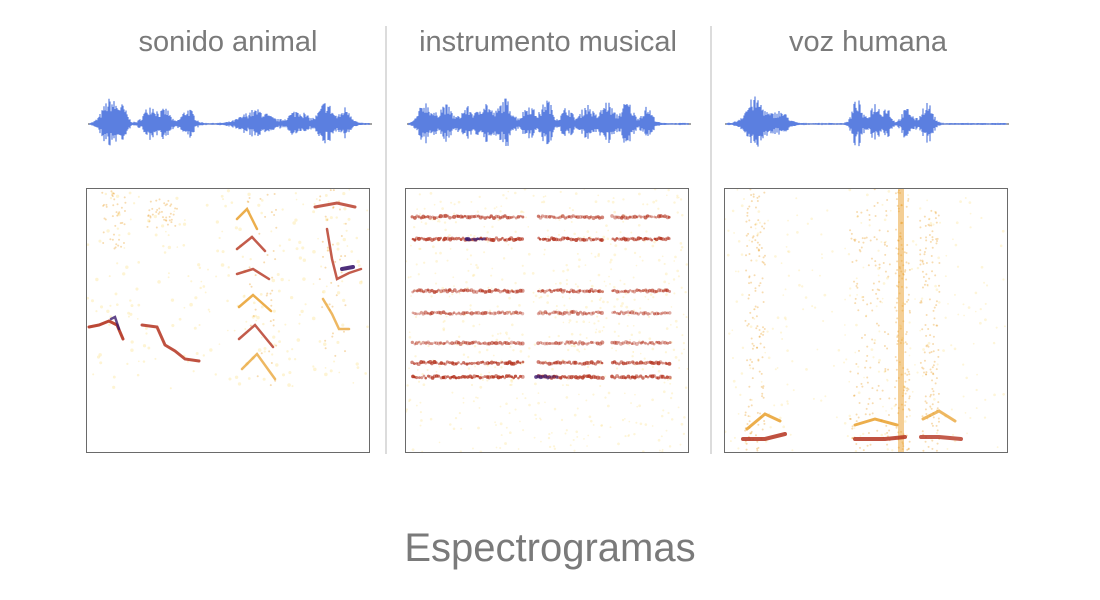 This screenshot has width=1100, height=600. I want to click on spectrogram-animal, so click(228, 320).